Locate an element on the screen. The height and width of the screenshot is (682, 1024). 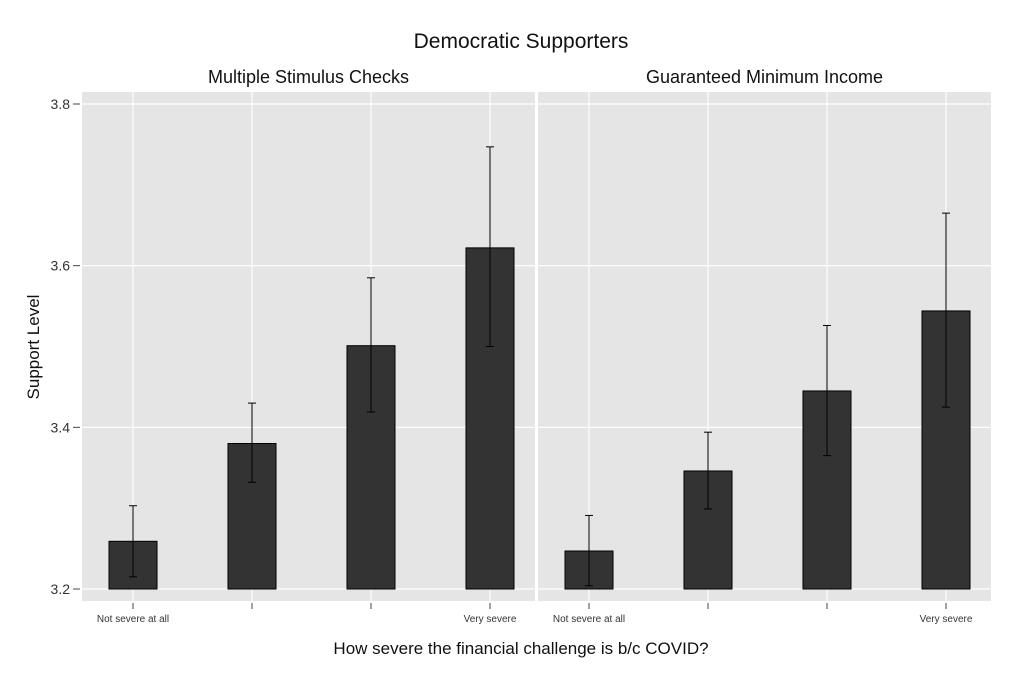
y-axis: 3.2 3.4 3.6 3.8 is located at coordinates (65, 346).